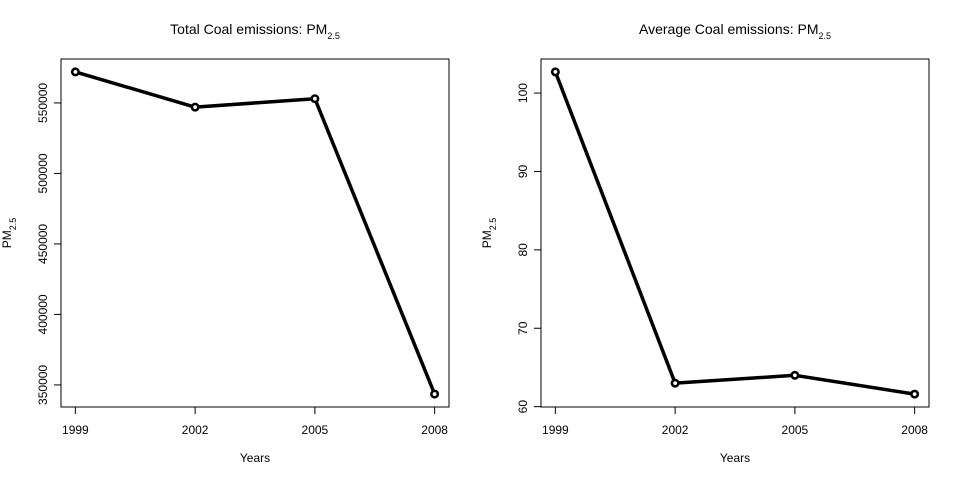 This screenshot has width=960, height=480. I want to click on y-tick-label: 80, so click(523, 250).